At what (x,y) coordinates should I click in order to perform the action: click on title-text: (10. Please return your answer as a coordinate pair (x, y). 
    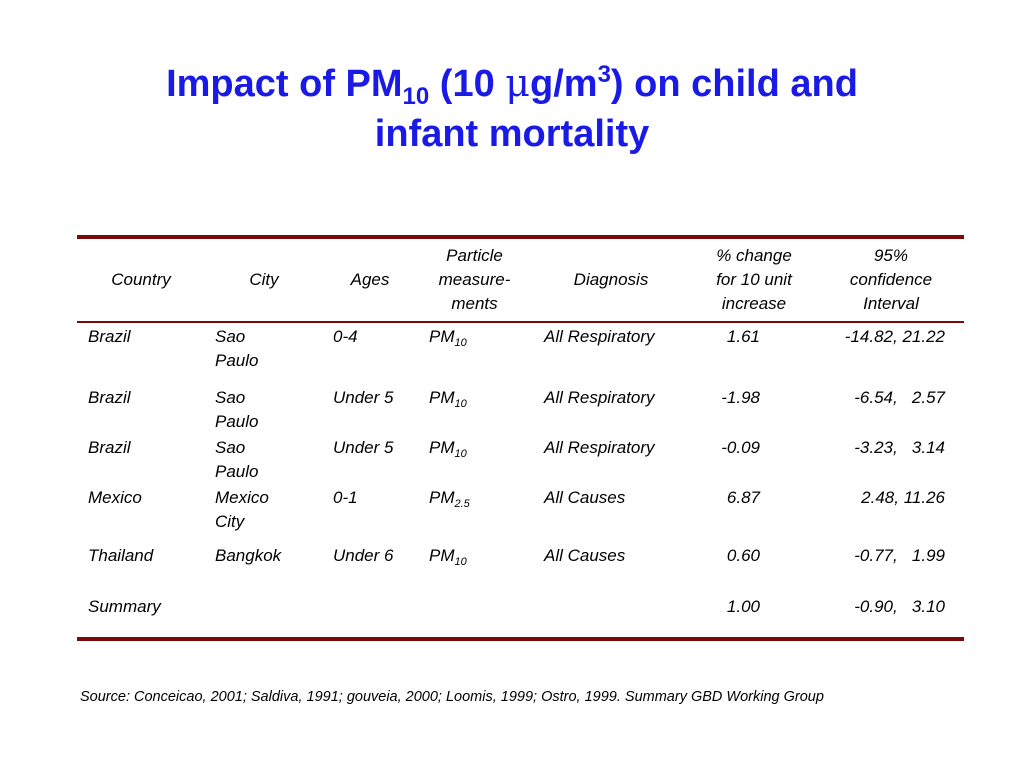
    Looking at the image, I should click on (467, 84).